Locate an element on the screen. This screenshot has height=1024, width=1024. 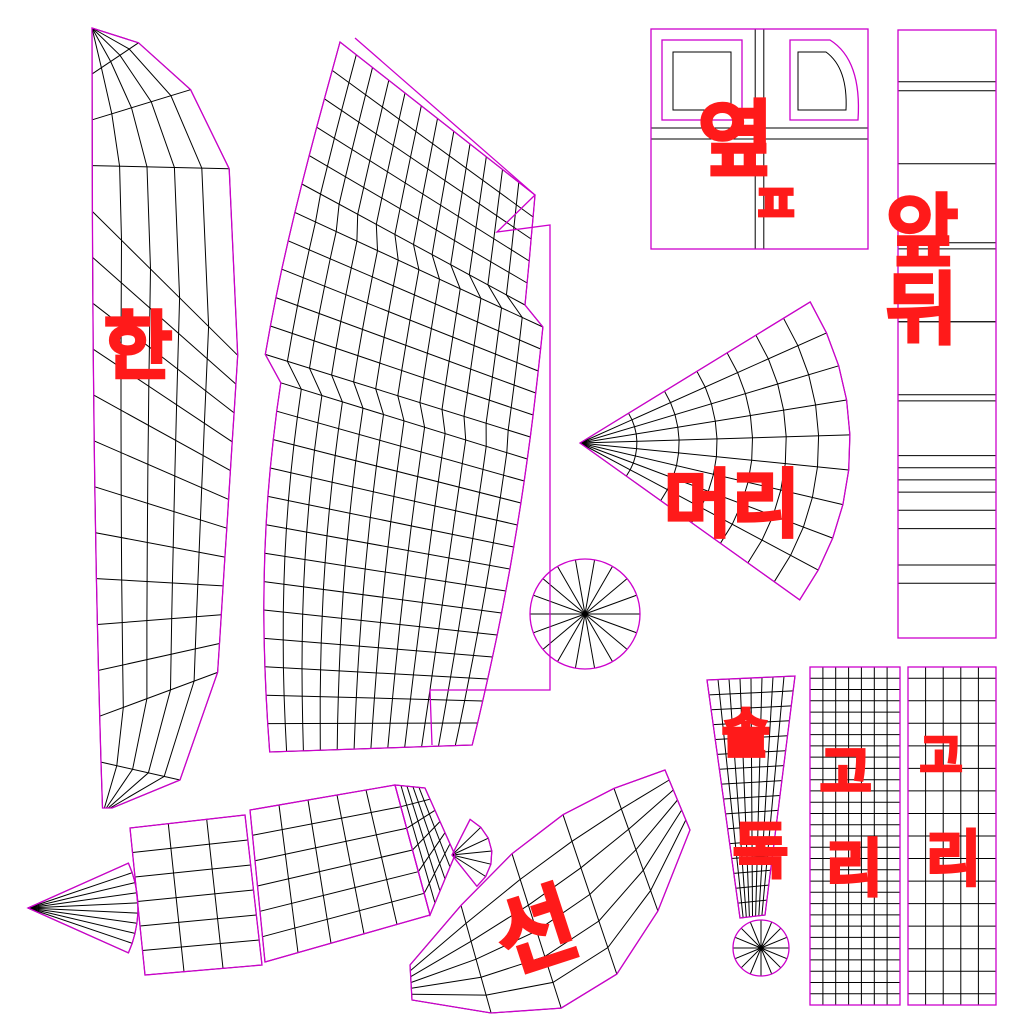
island-bottom-strip-0-outline is located at coordinates (196, 895).